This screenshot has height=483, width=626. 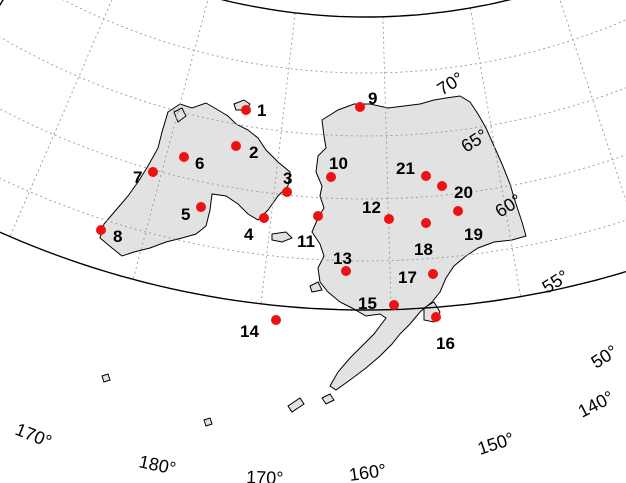 What do you see at coordinates (445, 343) in the screenshot?
I see `site-label: 16` at bounding box center [445, 343].